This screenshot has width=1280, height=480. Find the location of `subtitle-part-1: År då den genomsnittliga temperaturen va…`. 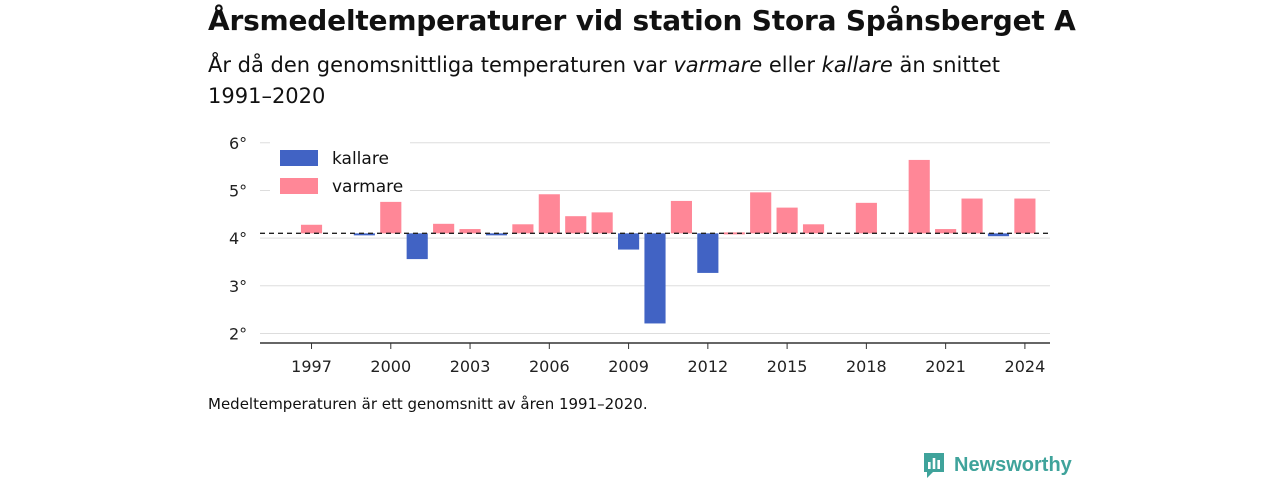

subtitle-part-1: År då den genomsnittliga temperaturen va… is located at coordinates (441, 65).